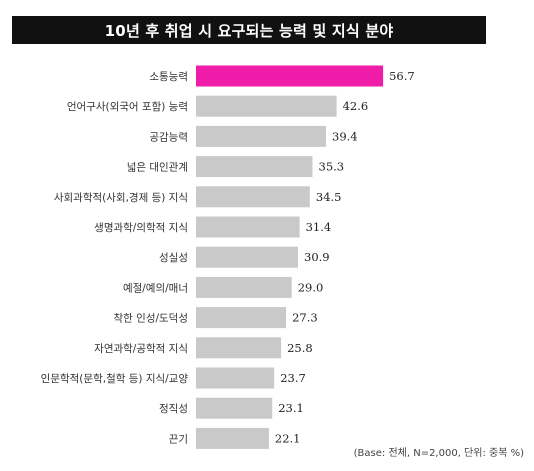 This screenshot has width=534, height=471. What do you see at coordinates (173, 258) in the screenshot?
I see `category-label-6: 성실성` at bounding box center [173, 258].